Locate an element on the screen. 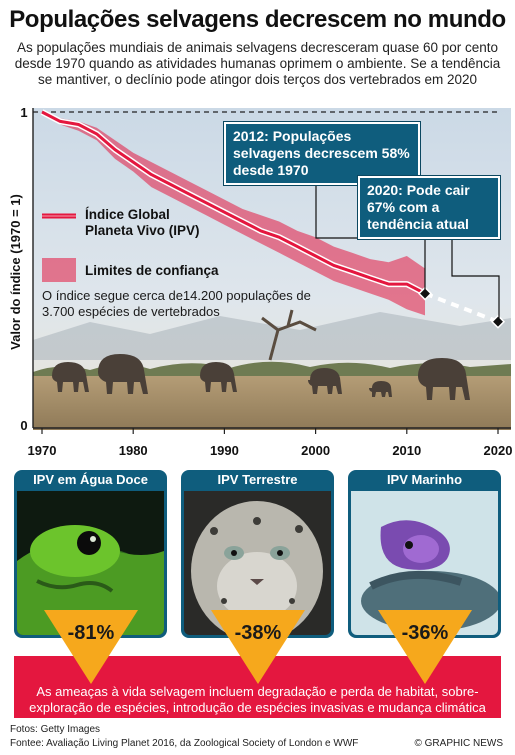  x-axis-ticks: 1970 1980 1990 2000 2010 2020 is located at coordinates (270, 443).